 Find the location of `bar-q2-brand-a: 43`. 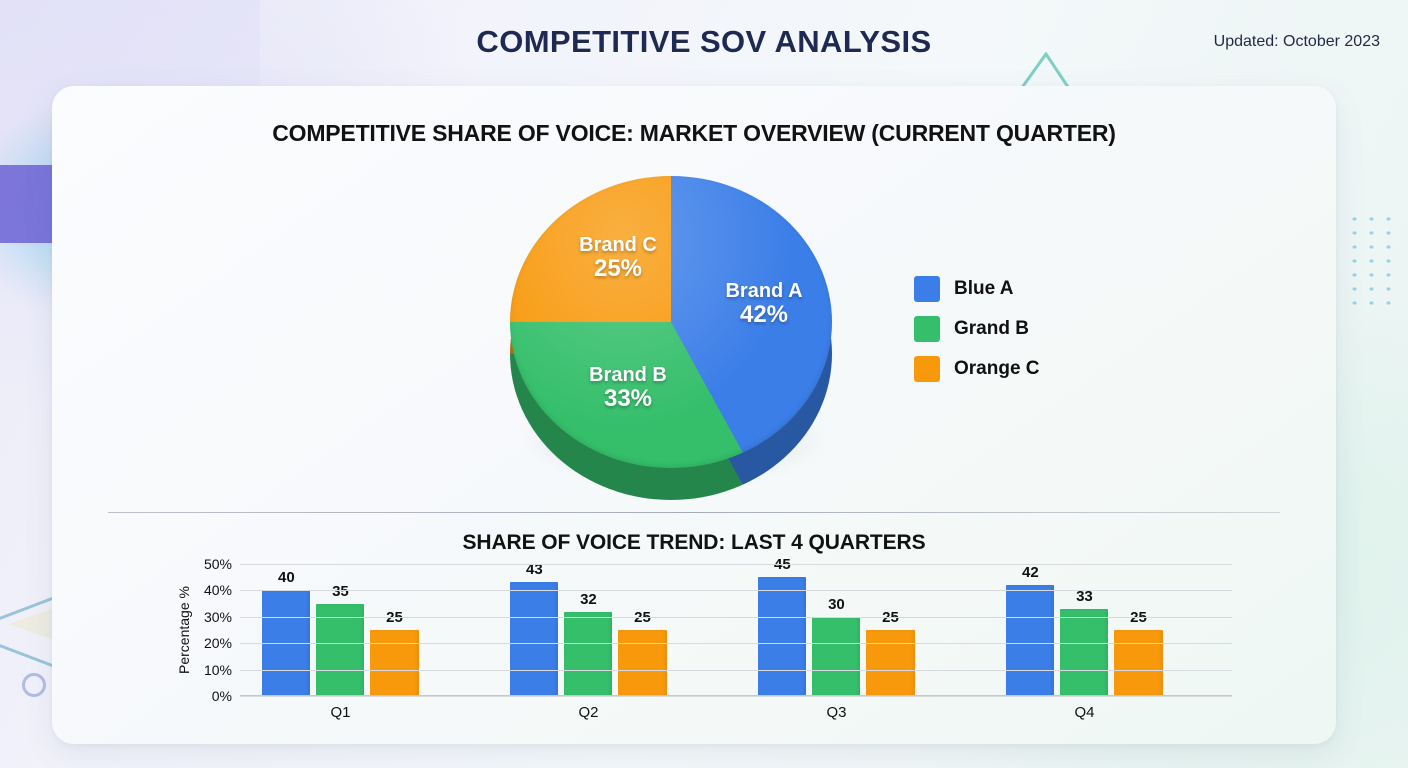

bar-q2-brand-a: 43 is located at coordinates (534, 628).